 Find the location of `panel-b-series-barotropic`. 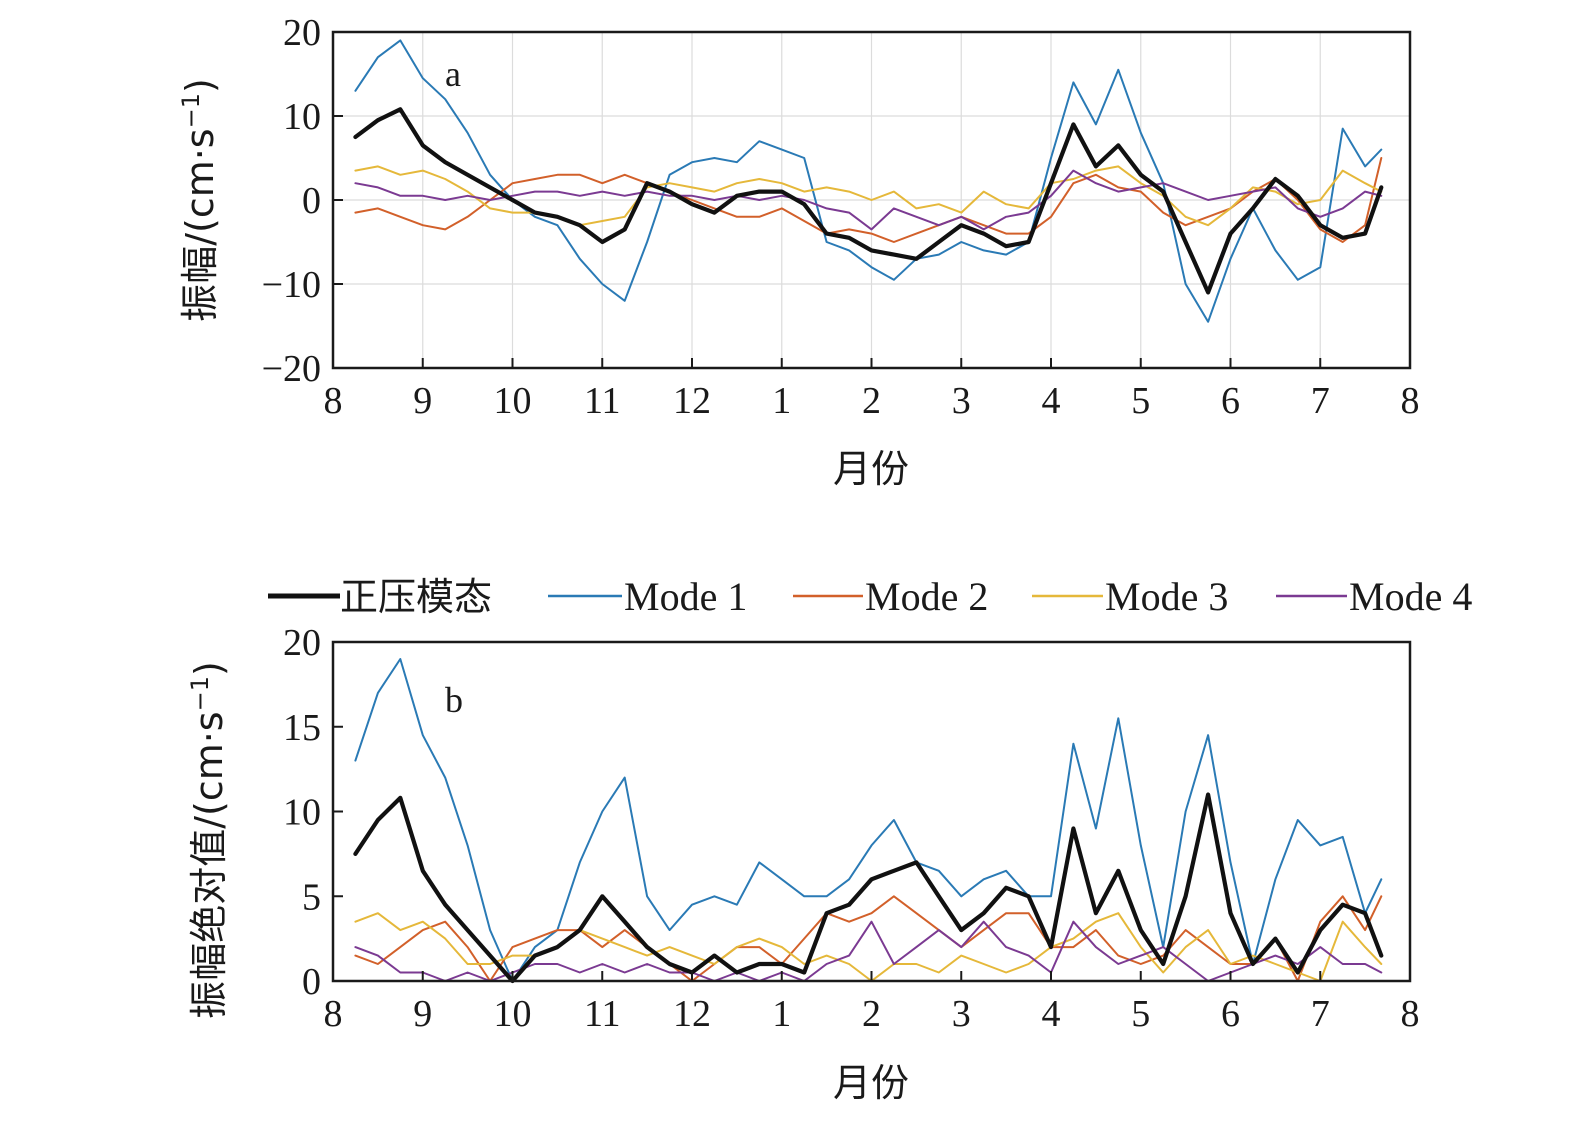

panel-b-series-barotropic is located at coordinates (868, 888).